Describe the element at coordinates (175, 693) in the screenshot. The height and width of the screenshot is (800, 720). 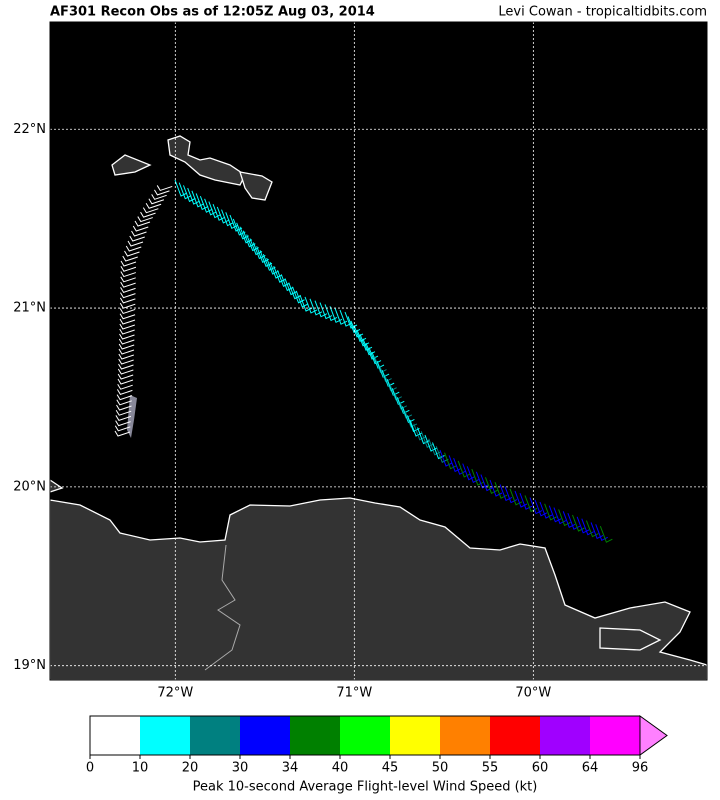
I see `x-tick-label: 72°W` at that location.